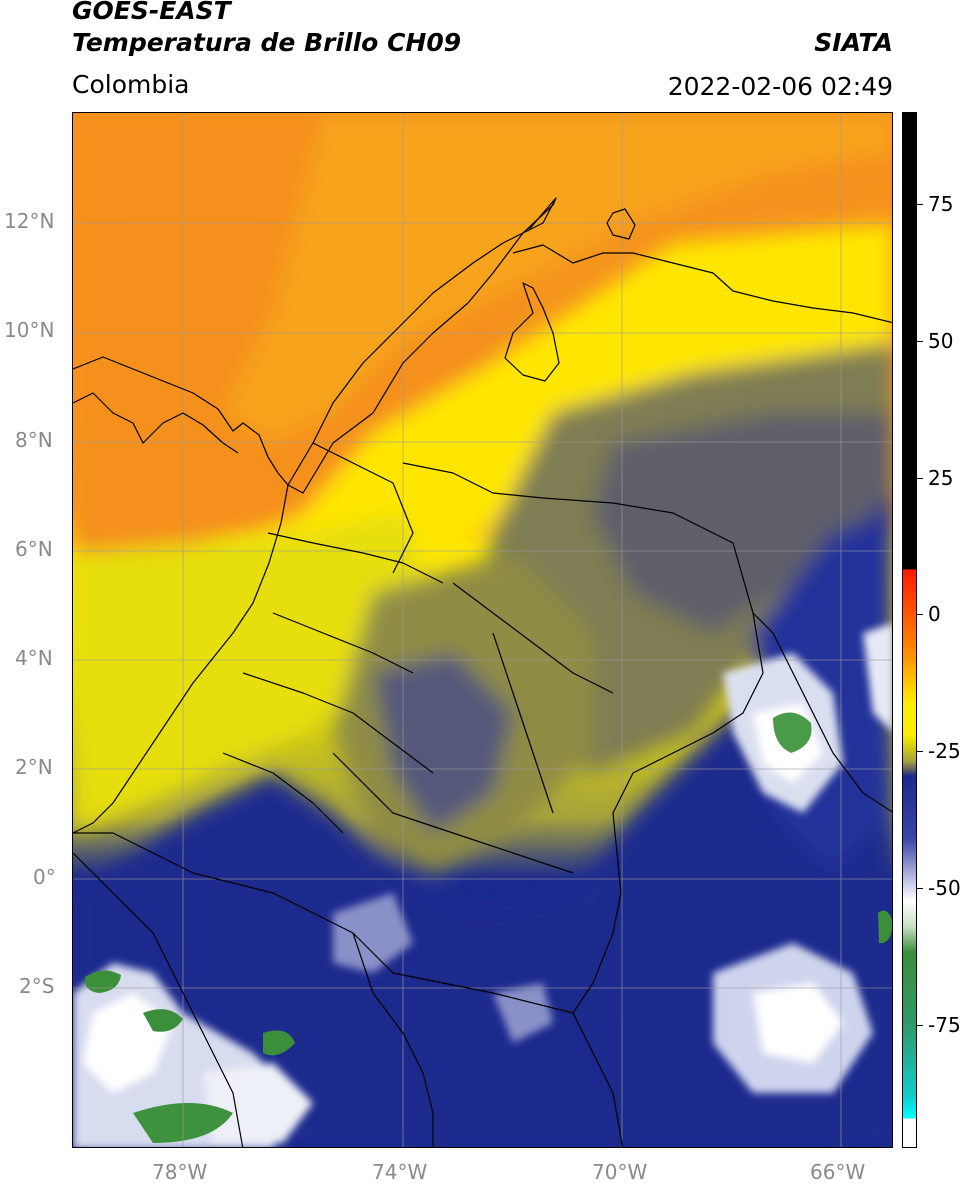  I want to click on agency-label: SIATA, so click(853, 42).